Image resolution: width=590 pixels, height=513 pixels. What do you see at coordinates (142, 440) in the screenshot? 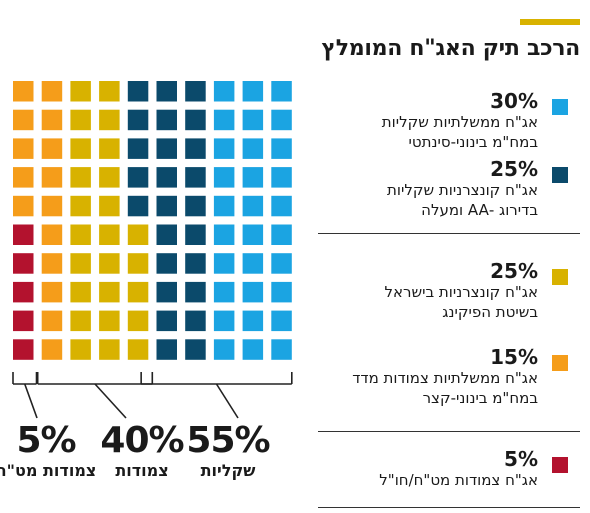
I see `group-percent-linked: 40%` at bounding box center [142, 440].